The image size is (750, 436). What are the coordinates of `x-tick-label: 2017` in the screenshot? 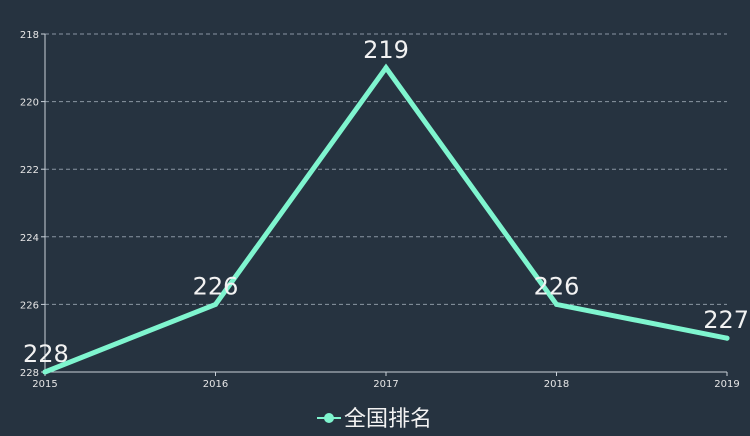 It's located at (385, 384).